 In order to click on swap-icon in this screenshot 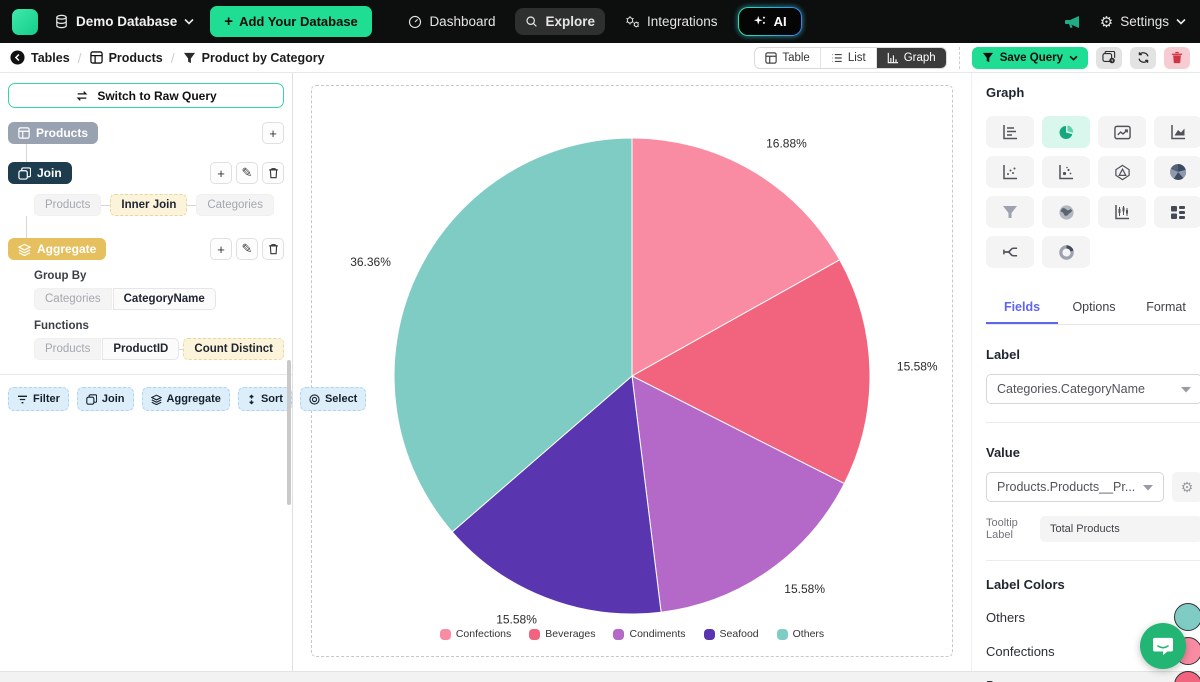, I will do `click(82, 96)`.